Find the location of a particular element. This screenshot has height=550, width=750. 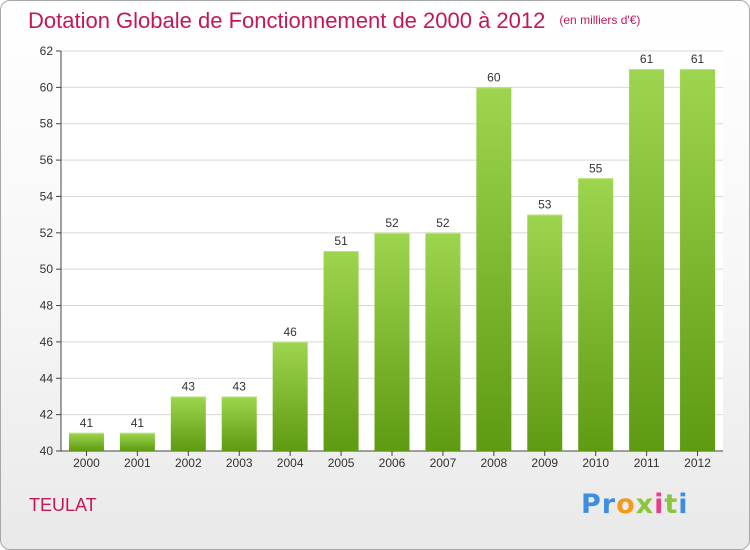

x-tick-label: 2011 is located at coordinates (647, 463).